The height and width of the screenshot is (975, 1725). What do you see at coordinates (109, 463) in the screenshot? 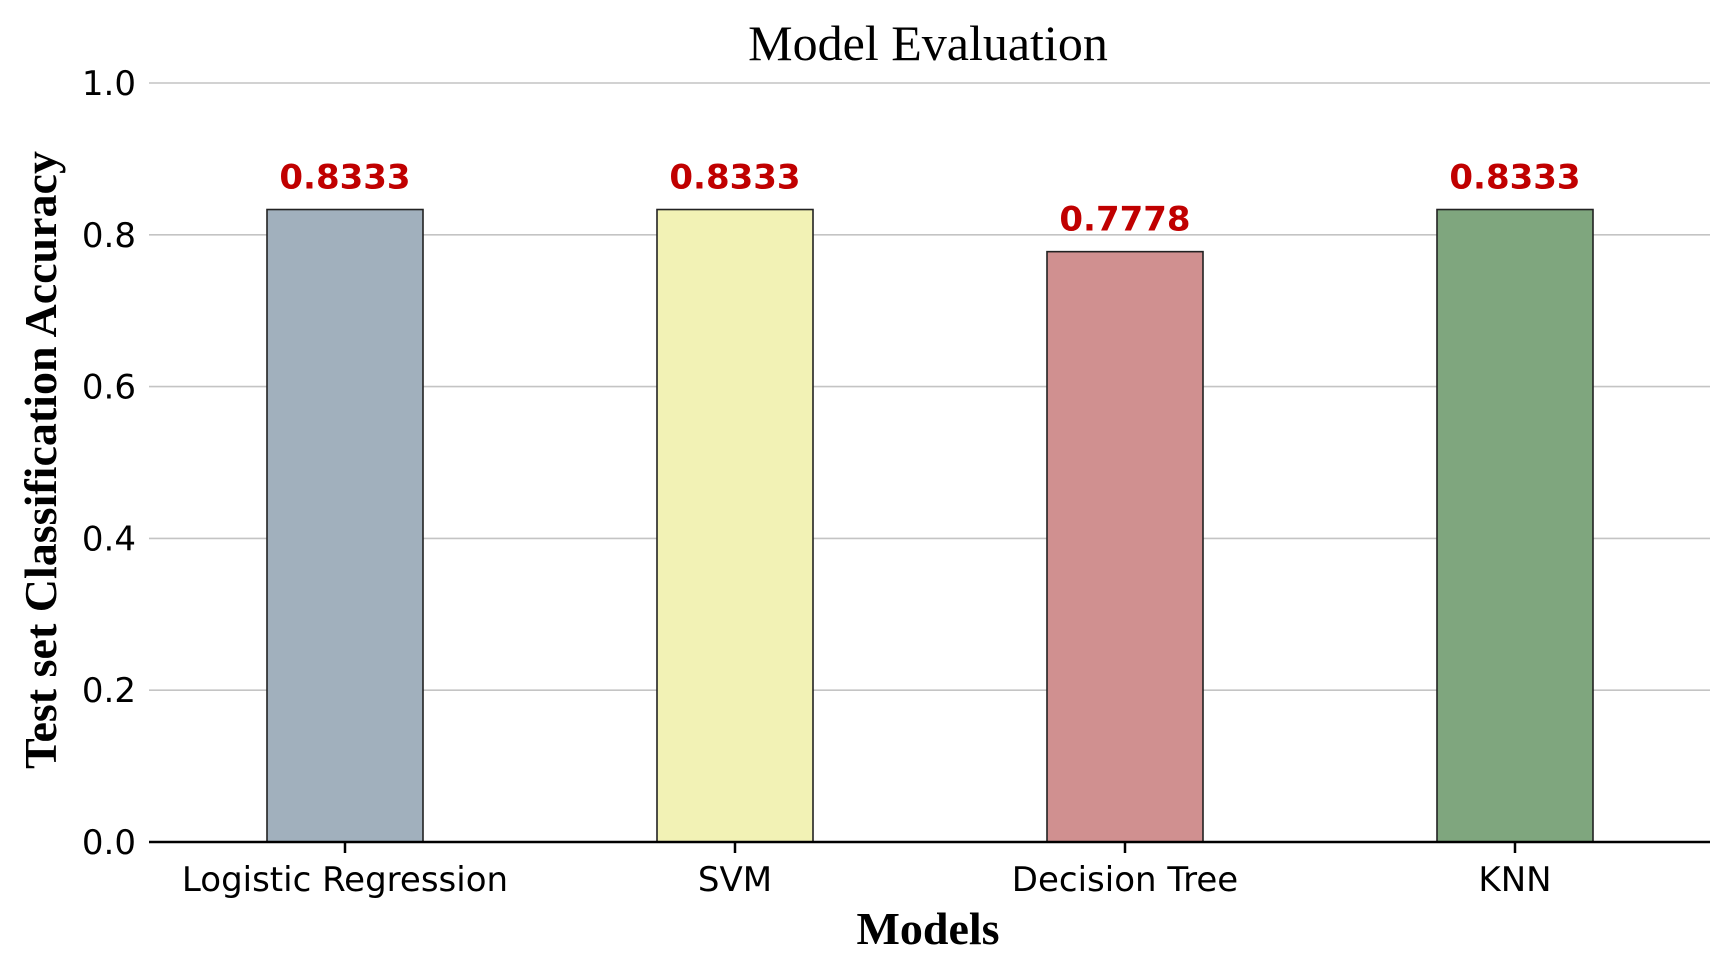
I see `y-axis-ticks: 0.0 0.2 0.4 0.6 0.8 1.0` at bounding box center [109, 463].